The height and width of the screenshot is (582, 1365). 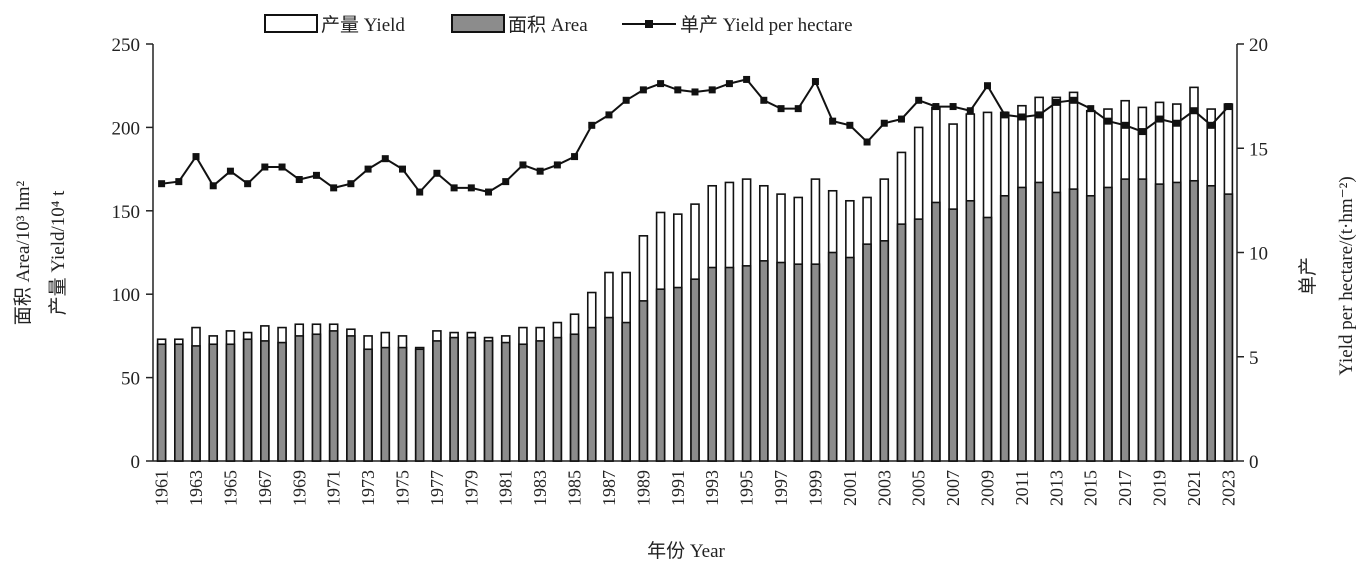 What do you see at coordinates (575, 488) in the screenshot?
I see `x-tick-label: 1985` at bounding box center [575, 488].